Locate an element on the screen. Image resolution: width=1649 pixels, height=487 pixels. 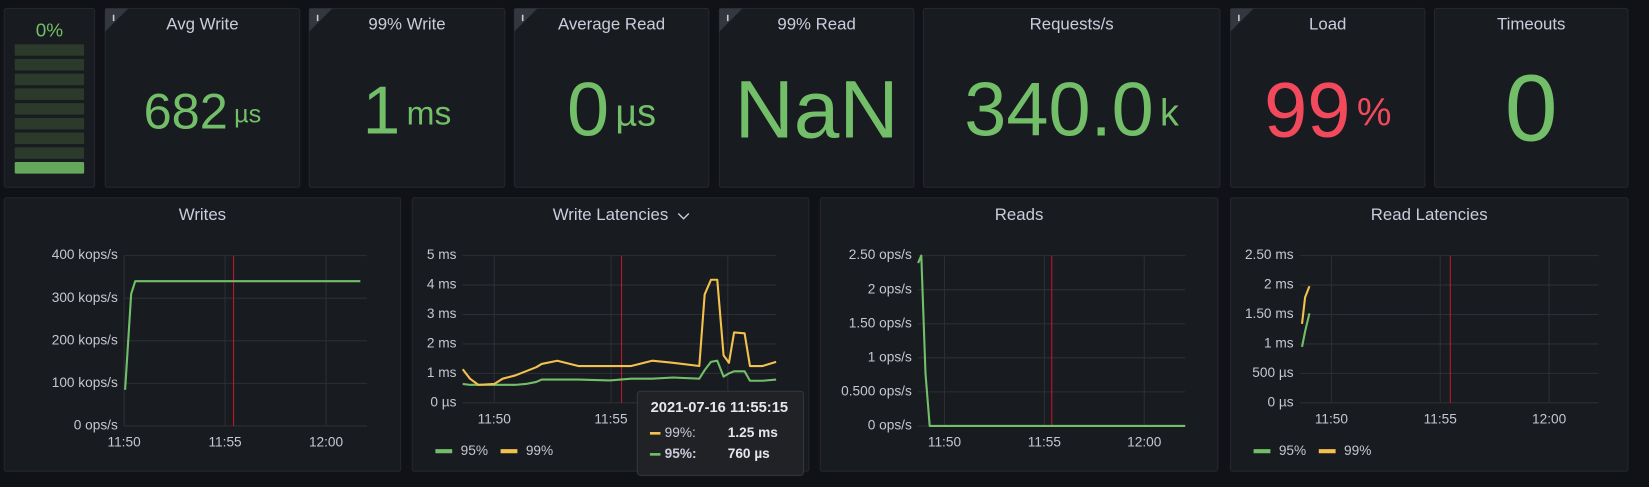
y-tick-label: 1.50 ops/s is located at coordinates (880, 322).